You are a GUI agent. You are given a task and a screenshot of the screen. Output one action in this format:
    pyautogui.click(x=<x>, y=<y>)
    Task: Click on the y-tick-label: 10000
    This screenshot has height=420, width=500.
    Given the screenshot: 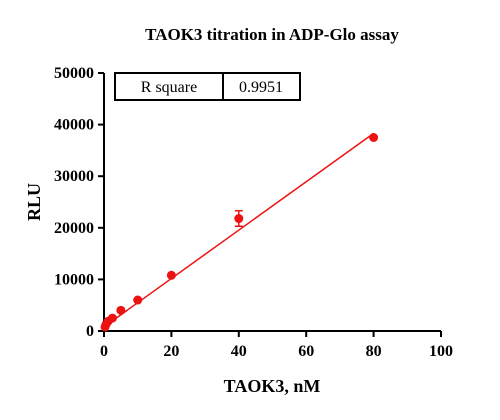 What is the action you would take?
    pyautogui.click(x=74, y=279)
    